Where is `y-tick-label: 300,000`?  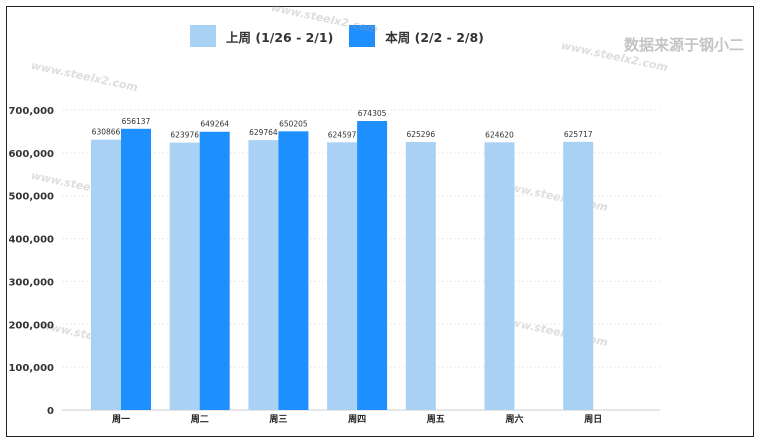 y-tick-label: 300,000 is located at coordinates (31, 282).